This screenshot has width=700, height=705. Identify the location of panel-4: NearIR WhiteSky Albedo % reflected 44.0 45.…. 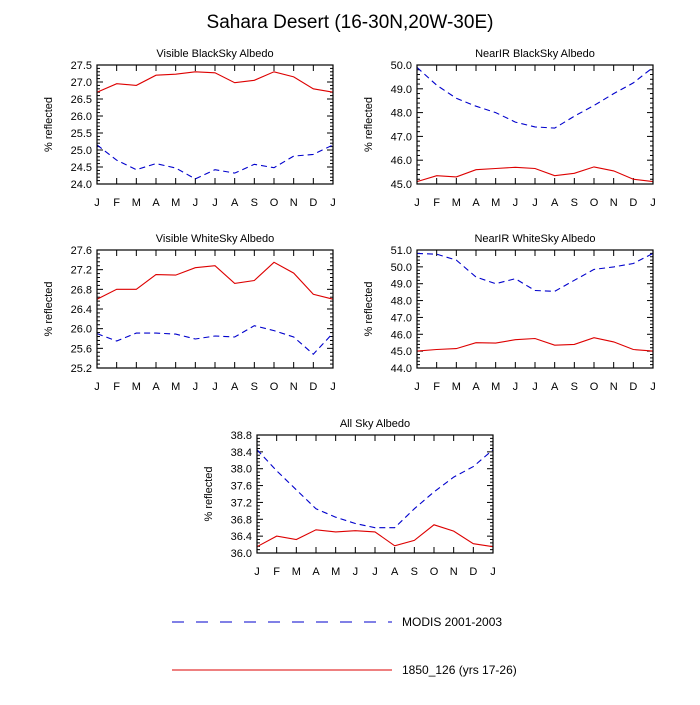
(509, 313).